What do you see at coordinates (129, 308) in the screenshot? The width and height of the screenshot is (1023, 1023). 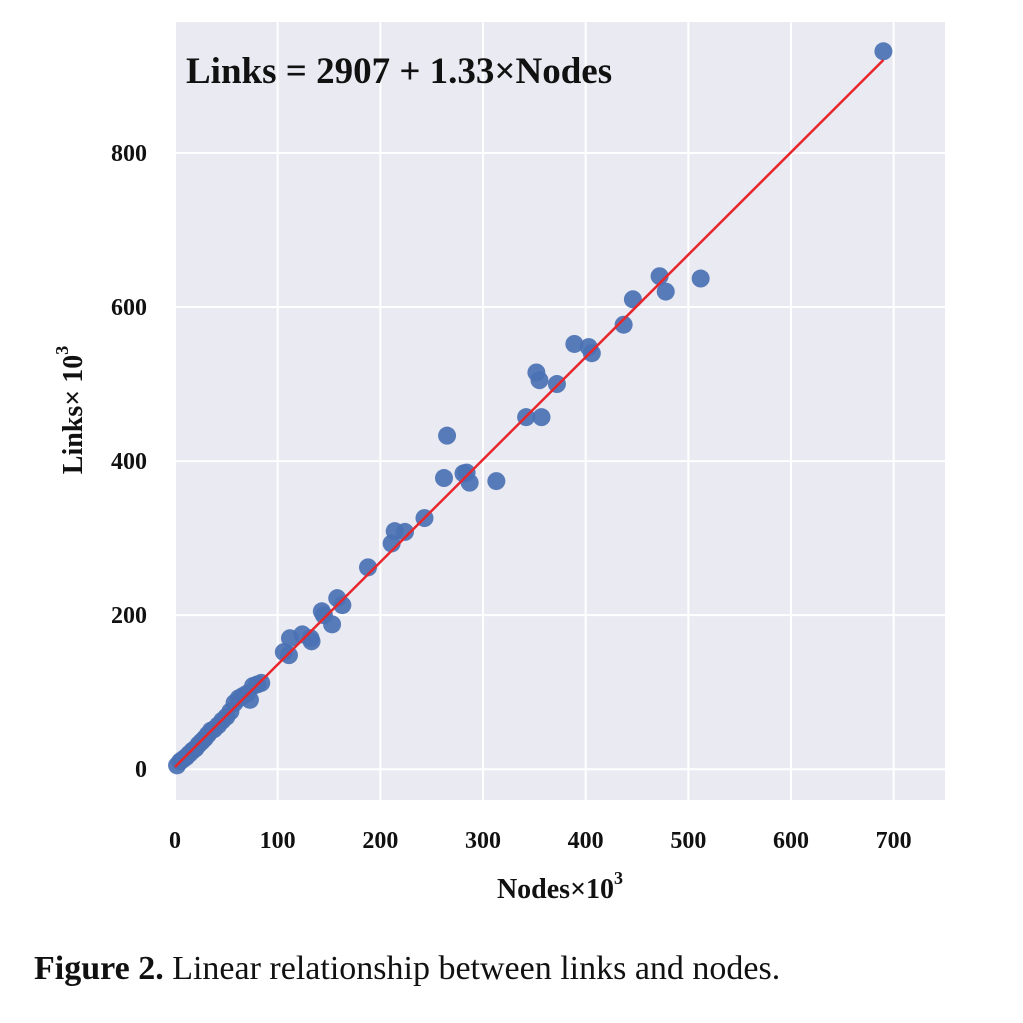 I see `y-tick-label: 600` at bounding box center [129, 308].